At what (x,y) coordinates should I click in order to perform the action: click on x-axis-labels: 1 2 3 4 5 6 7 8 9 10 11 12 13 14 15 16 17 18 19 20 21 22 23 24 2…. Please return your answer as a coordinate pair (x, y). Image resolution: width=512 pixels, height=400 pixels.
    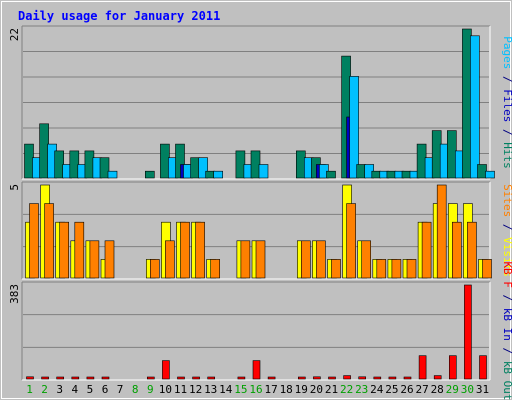
    Looking at the image, I should click on (257, 389).